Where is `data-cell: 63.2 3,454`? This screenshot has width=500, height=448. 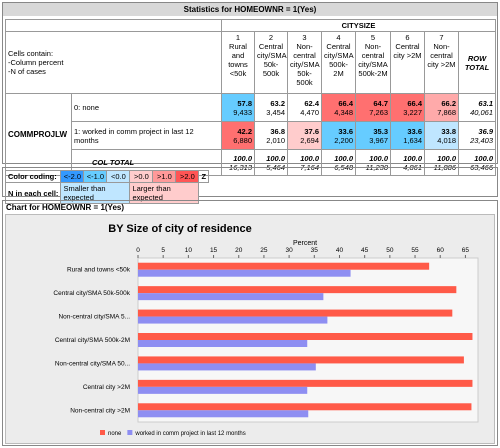
data-cell: 63.2 3,454 is located at coordinates (271, 107).